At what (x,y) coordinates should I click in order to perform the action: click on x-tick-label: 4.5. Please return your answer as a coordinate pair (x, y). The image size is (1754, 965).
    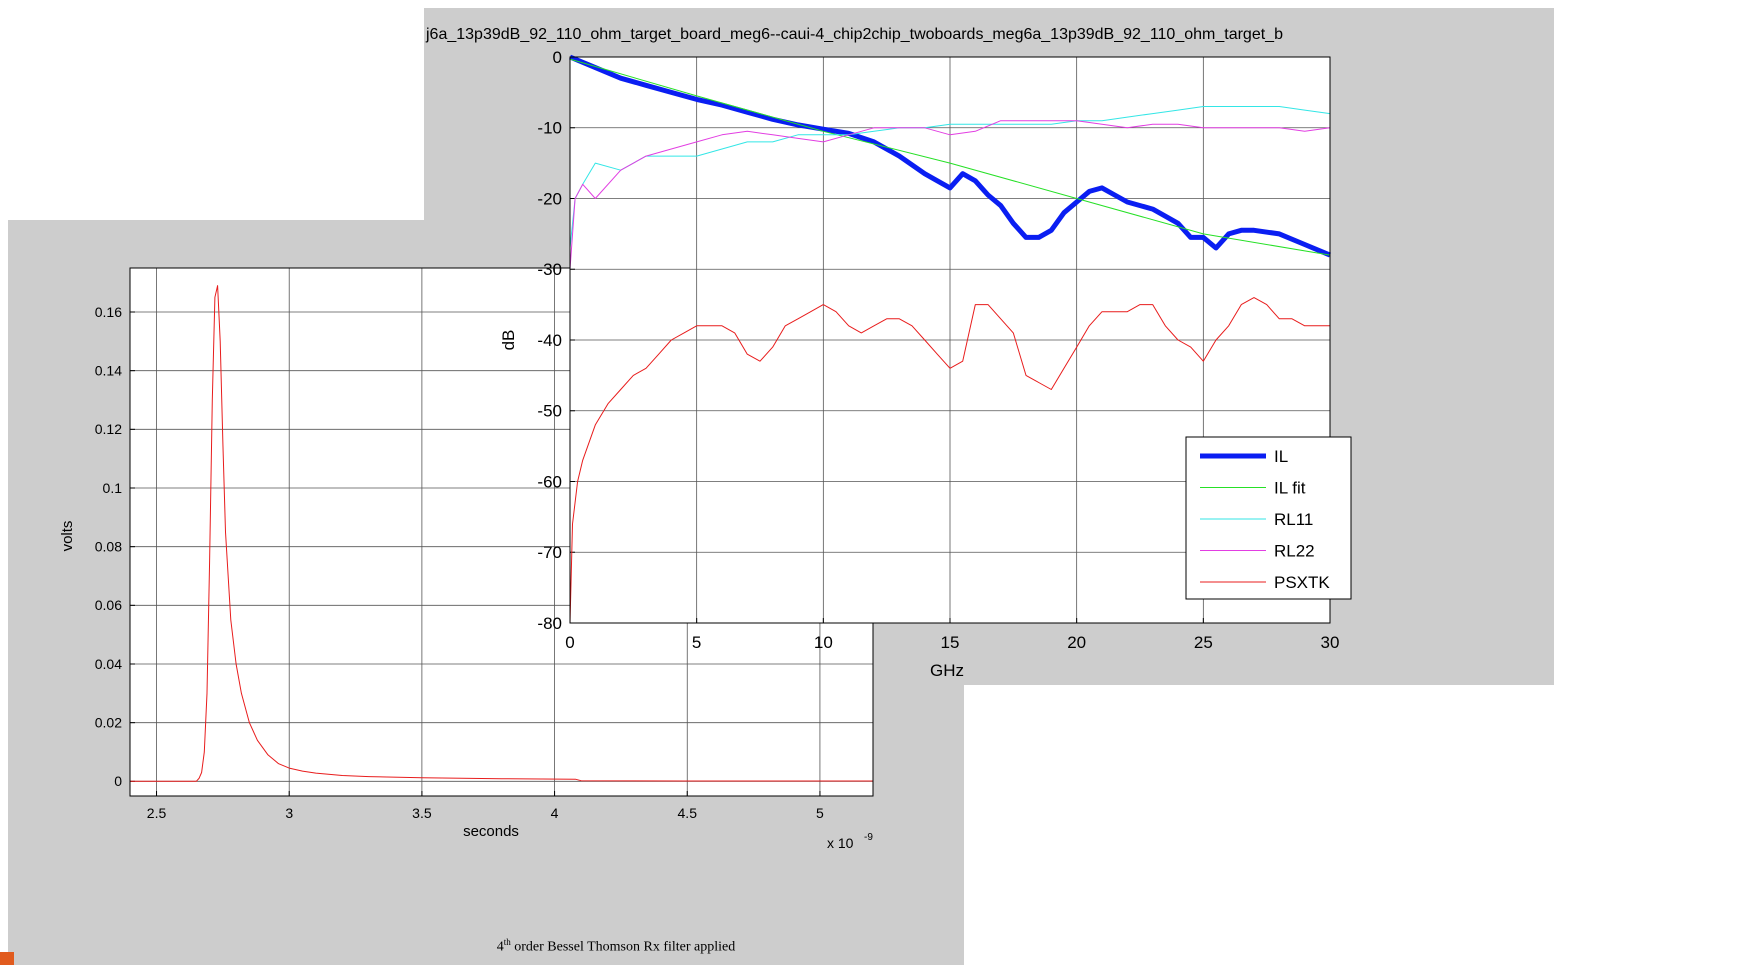
    Looking at the image, I should click on (688, 813).